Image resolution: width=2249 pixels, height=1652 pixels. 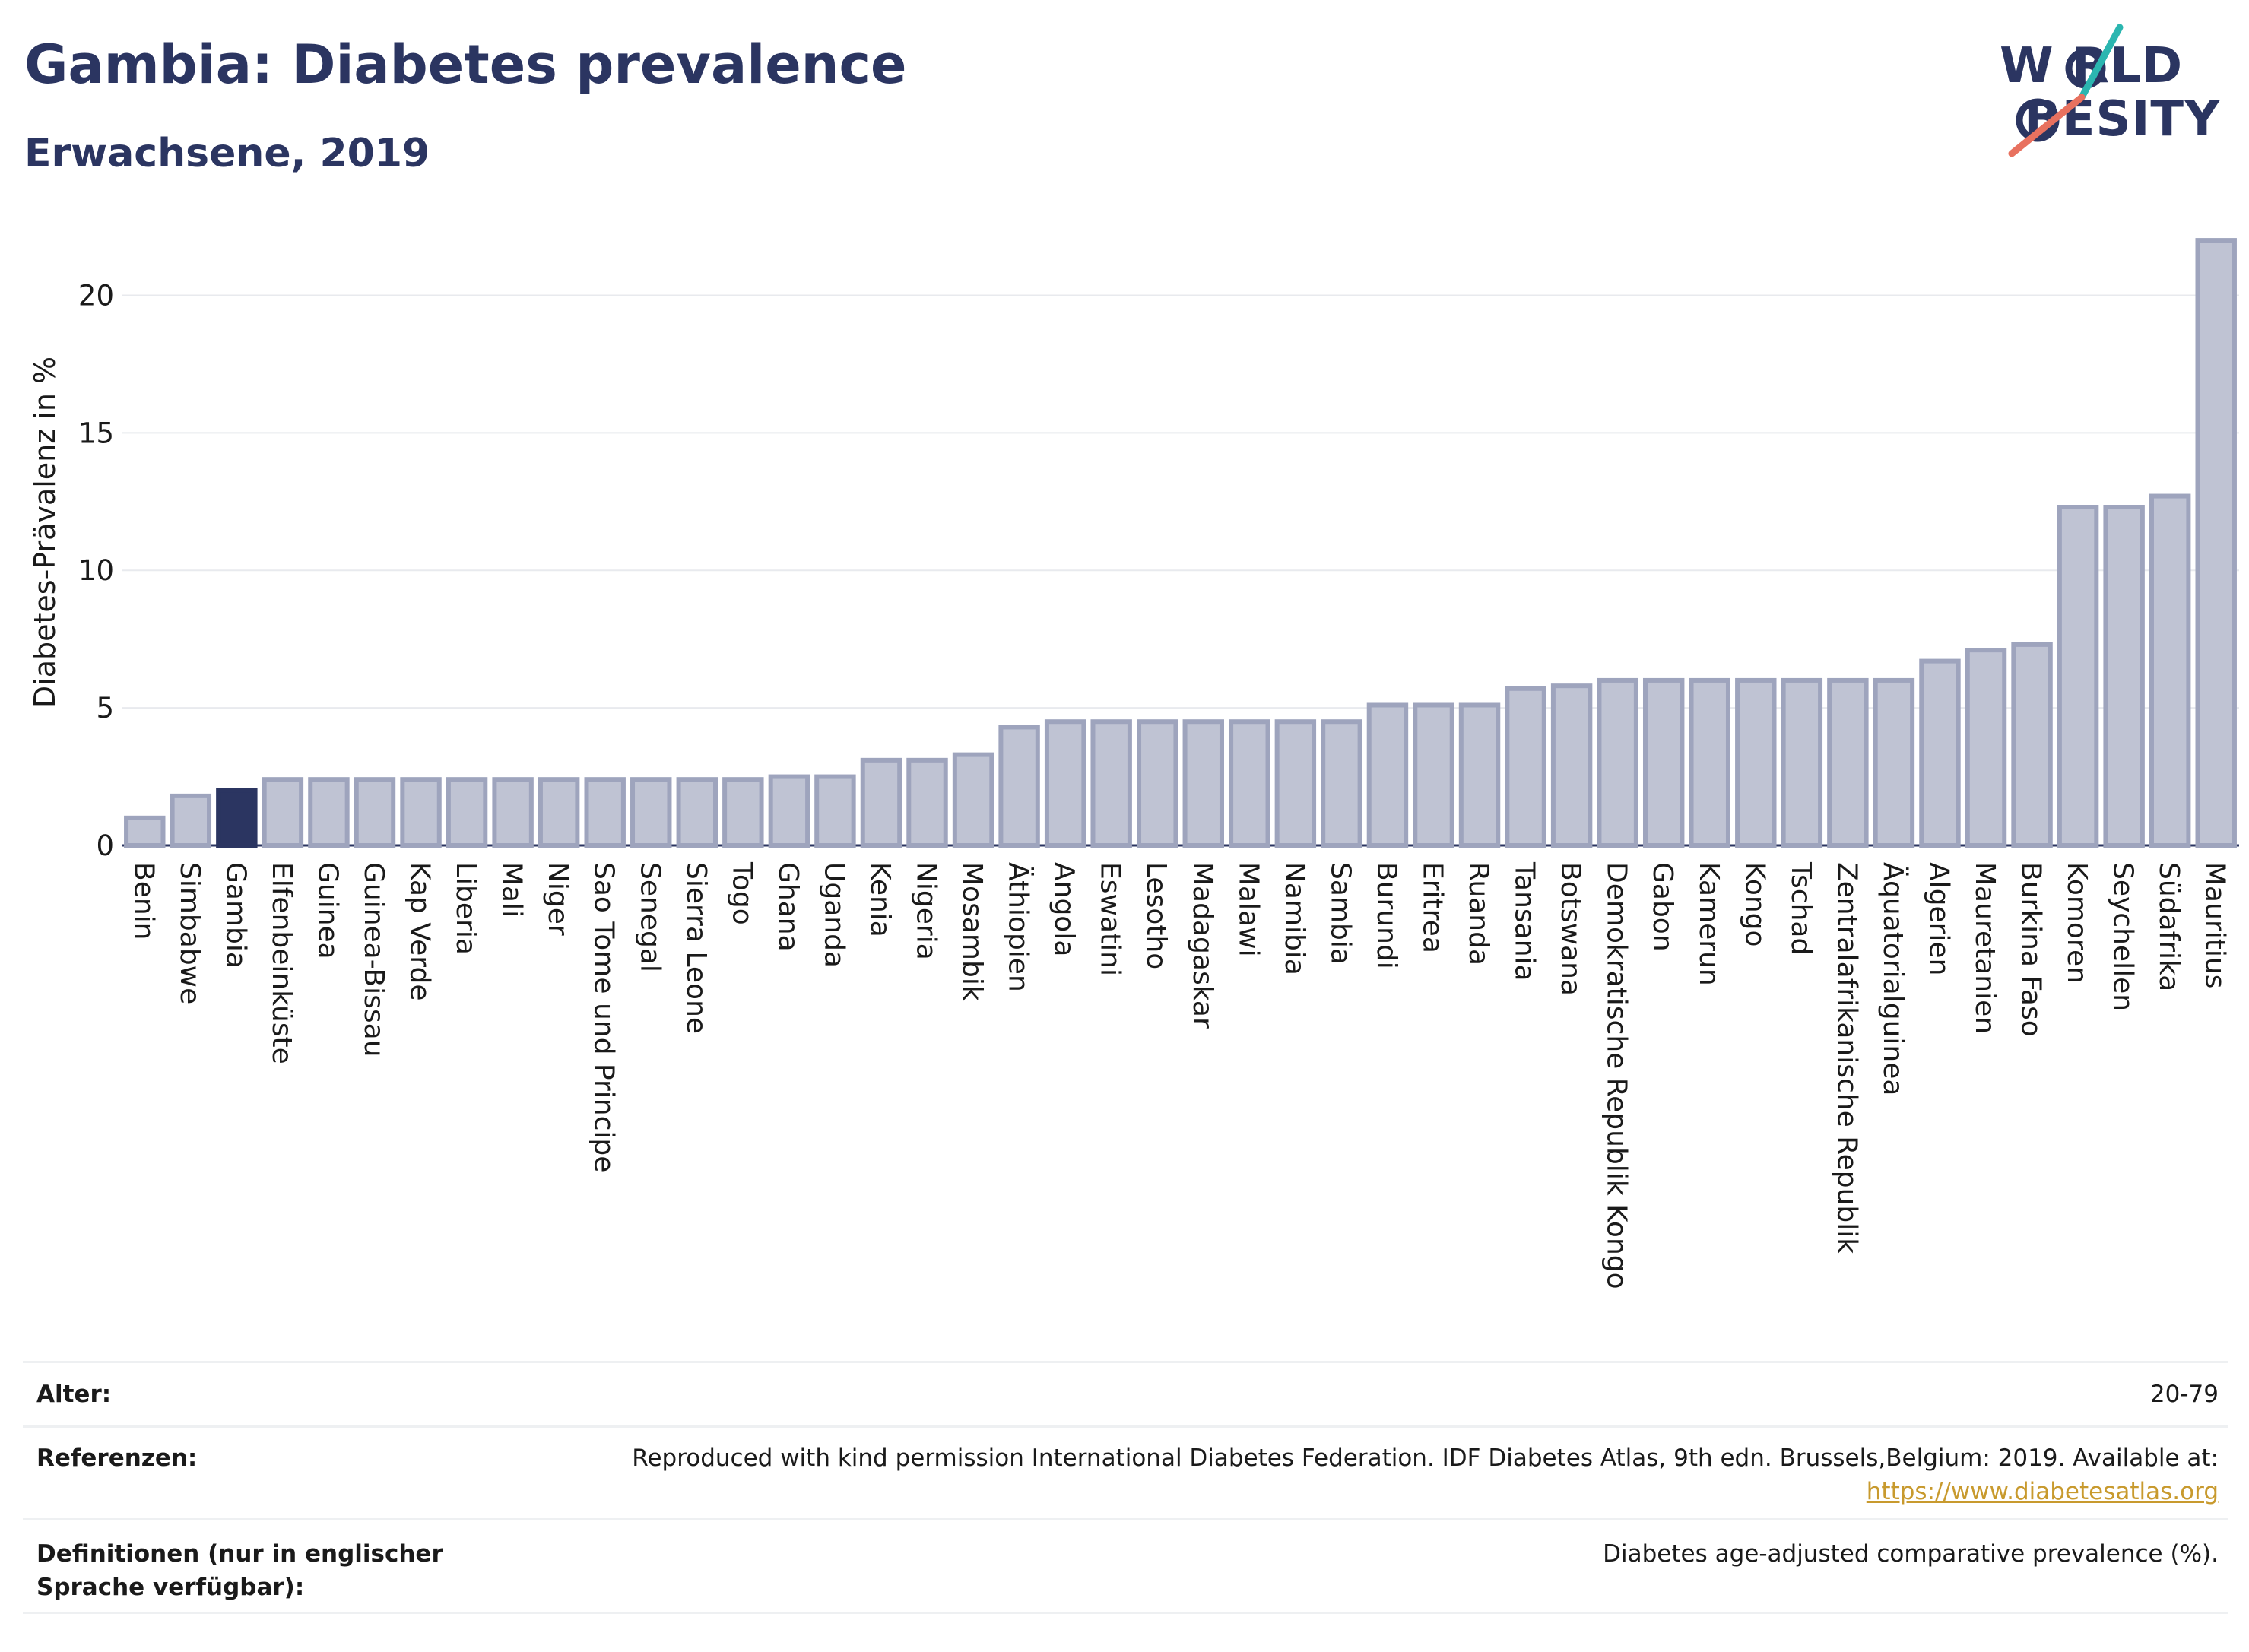 I want to click on y-axis-label: Diabetes-Prävalenz in %, so click(x=45, y=532).